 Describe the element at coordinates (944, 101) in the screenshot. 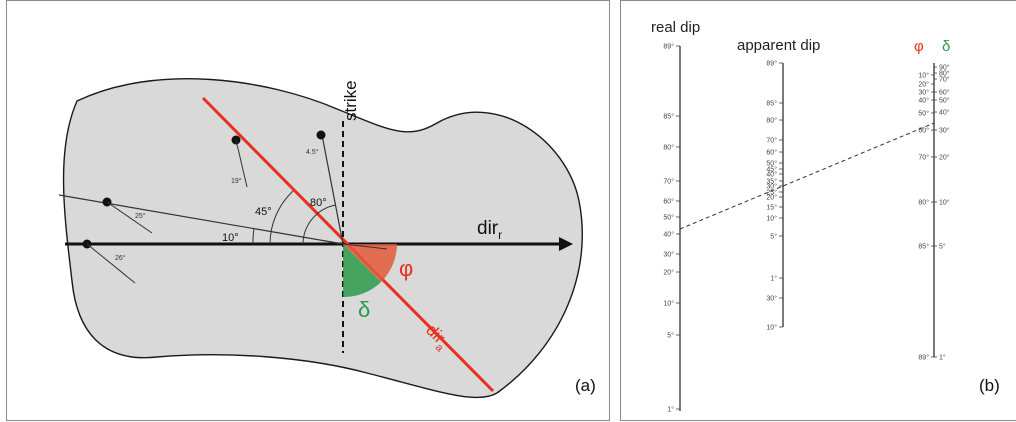

I see `delta-tick-label: 50°` at that location.